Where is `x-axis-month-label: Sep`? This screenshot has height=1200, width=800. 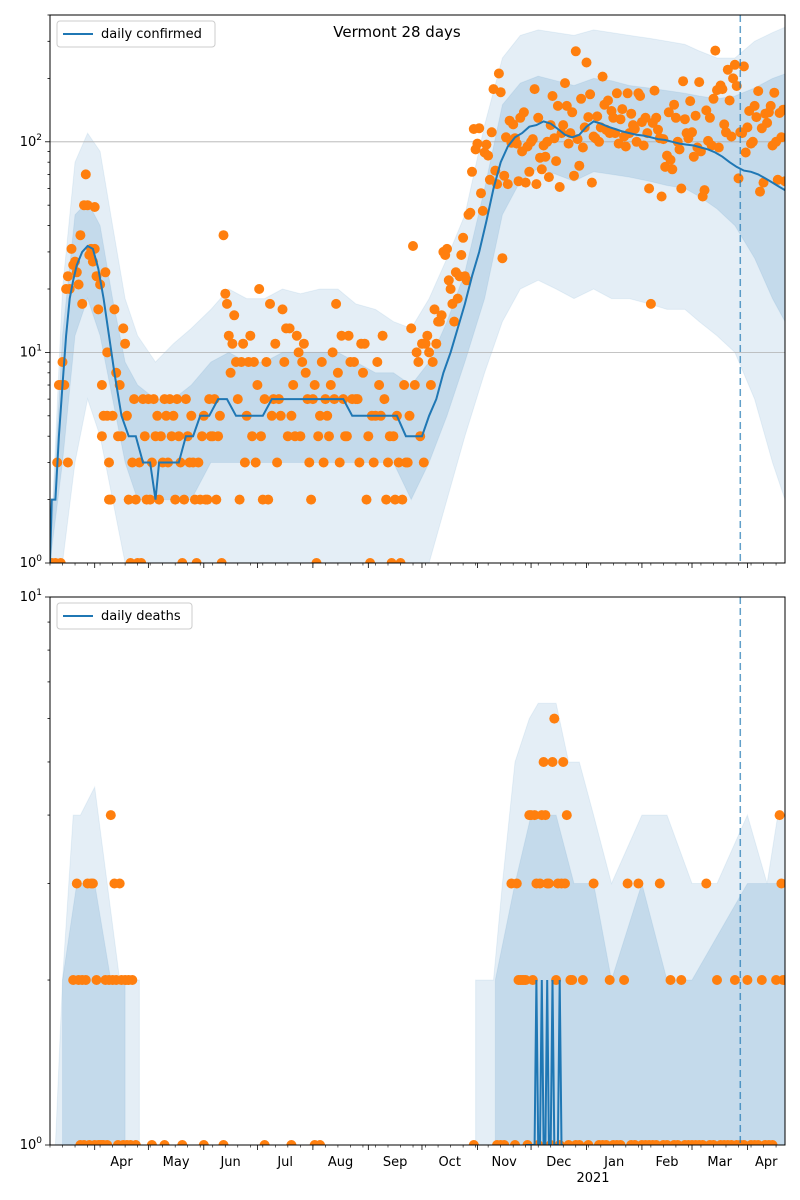 x-axis-month-label: Sep is located at coordinates (395, 1162).